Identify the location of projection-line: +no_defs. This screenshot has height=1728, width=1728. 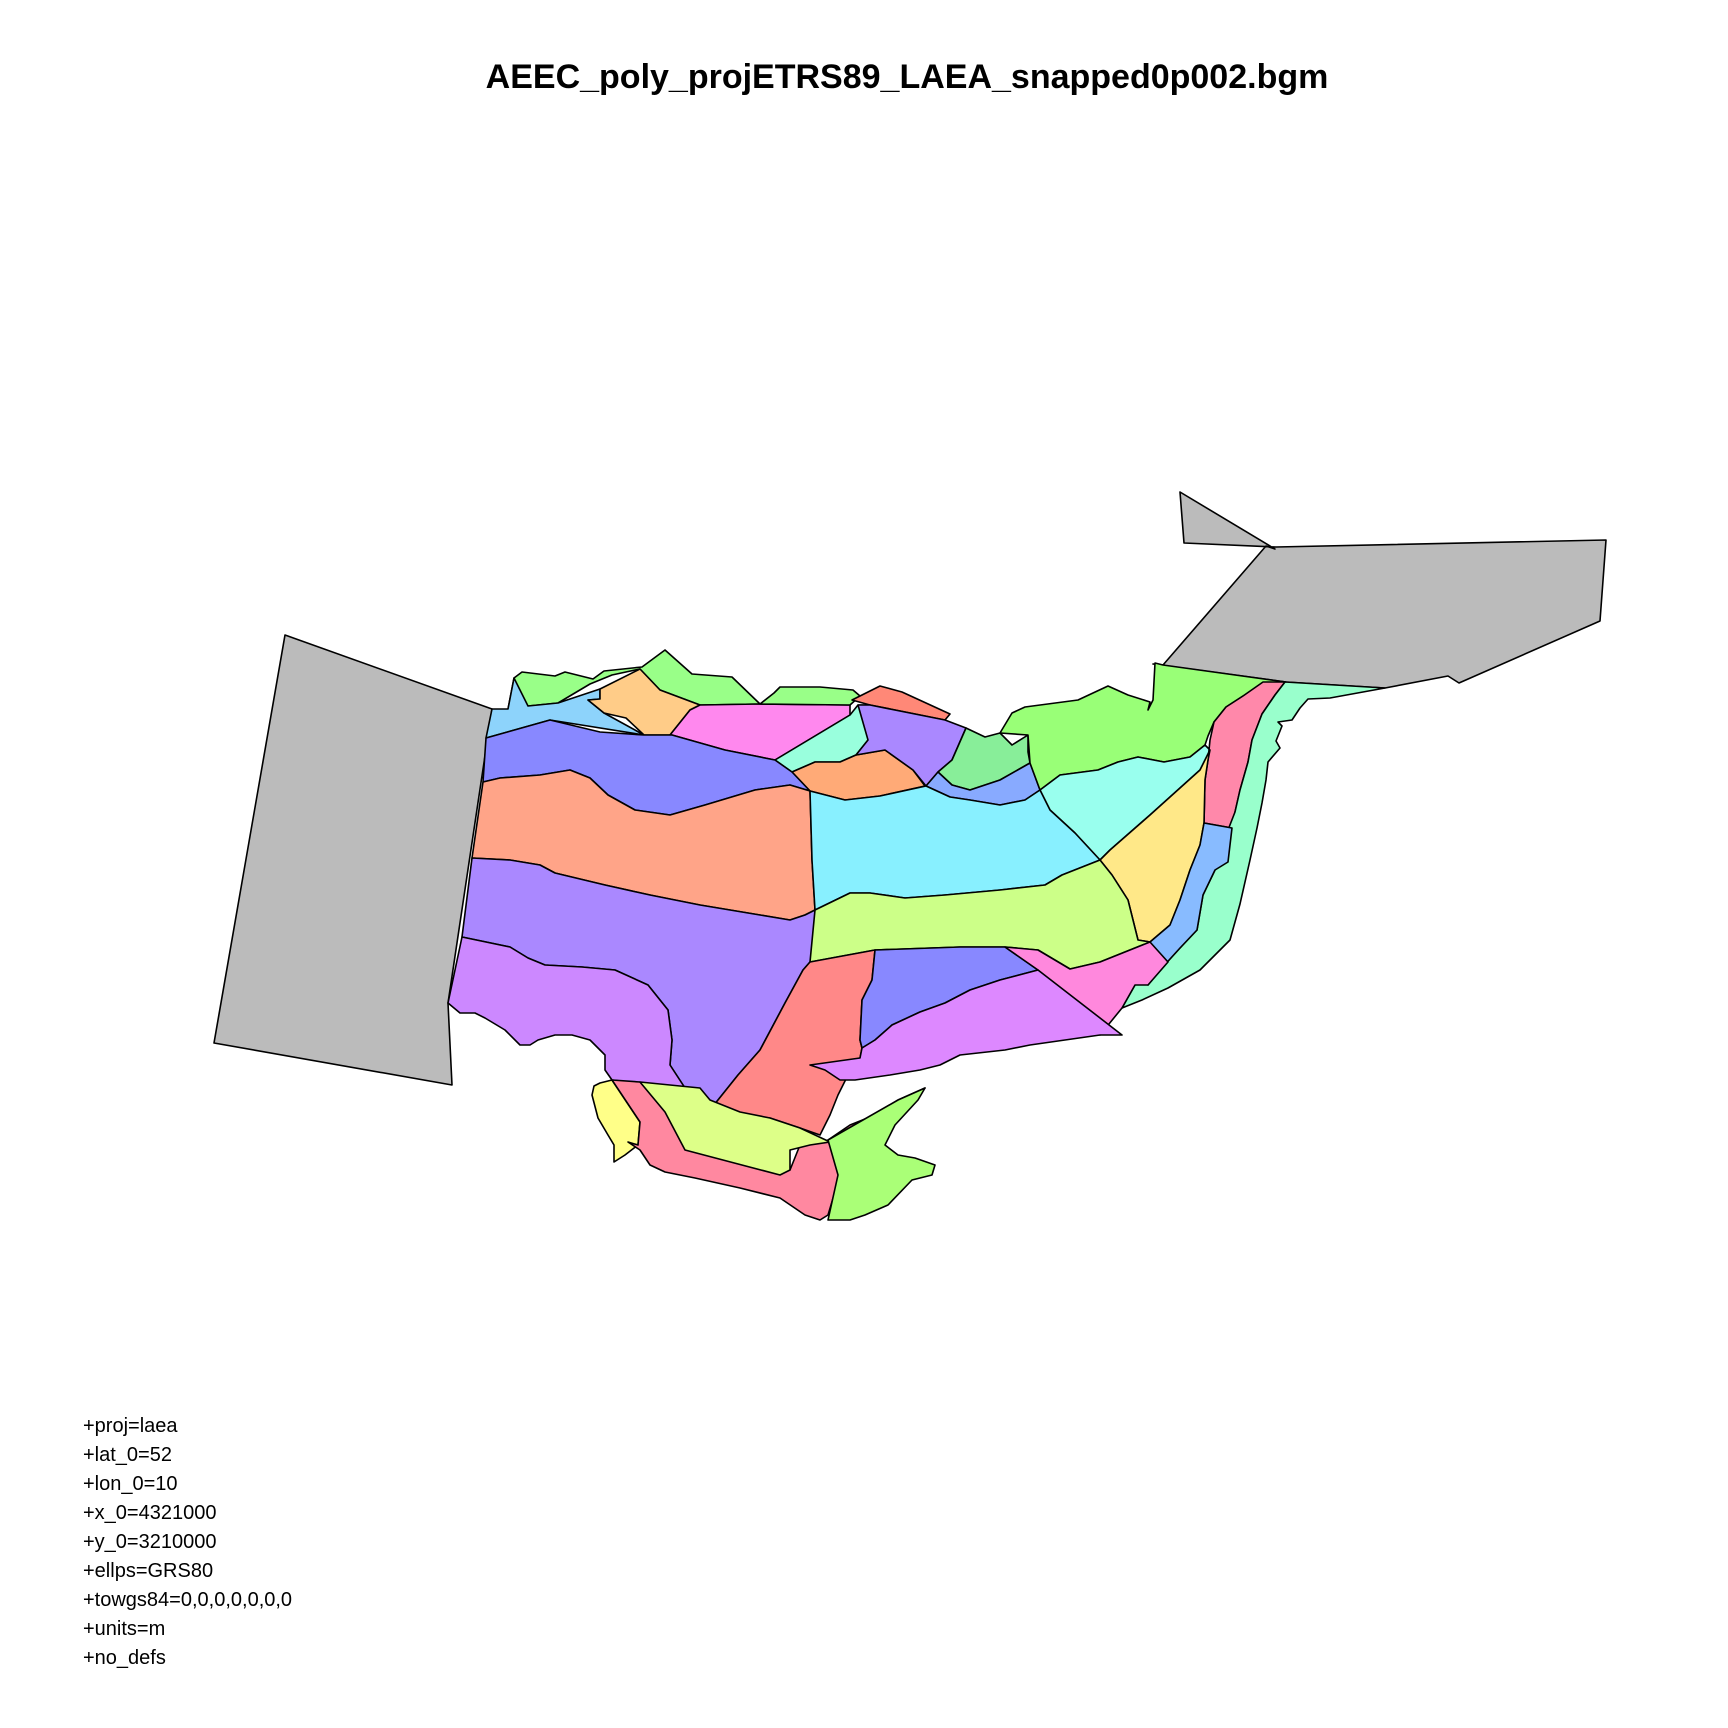
(124, 1658).